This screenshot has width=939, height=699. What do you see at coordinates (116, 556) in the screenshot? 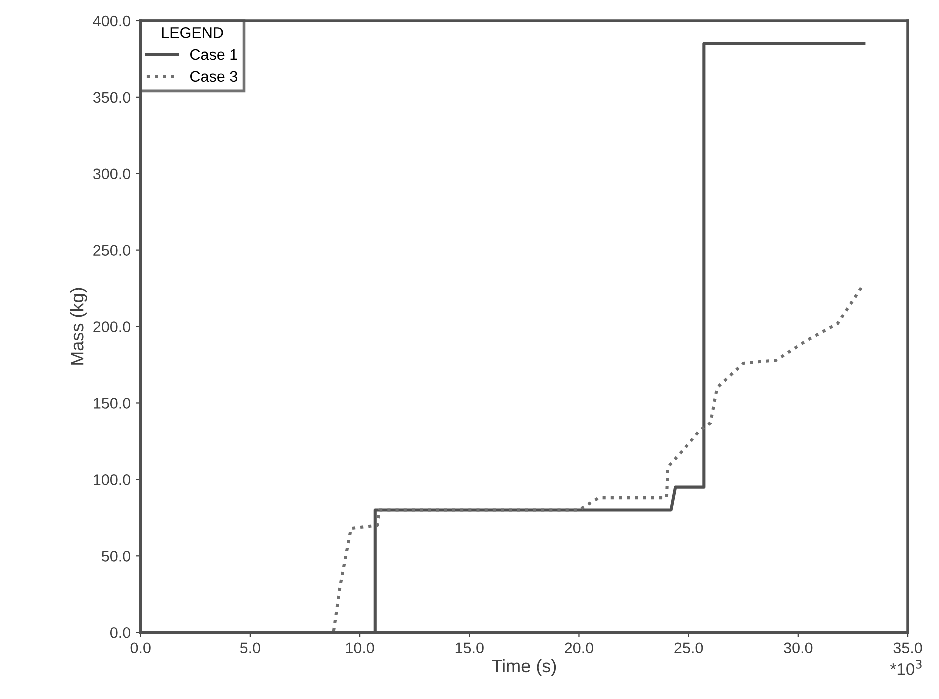
I see `y-tick-label: 50.0` at bounding box center [116, 556].